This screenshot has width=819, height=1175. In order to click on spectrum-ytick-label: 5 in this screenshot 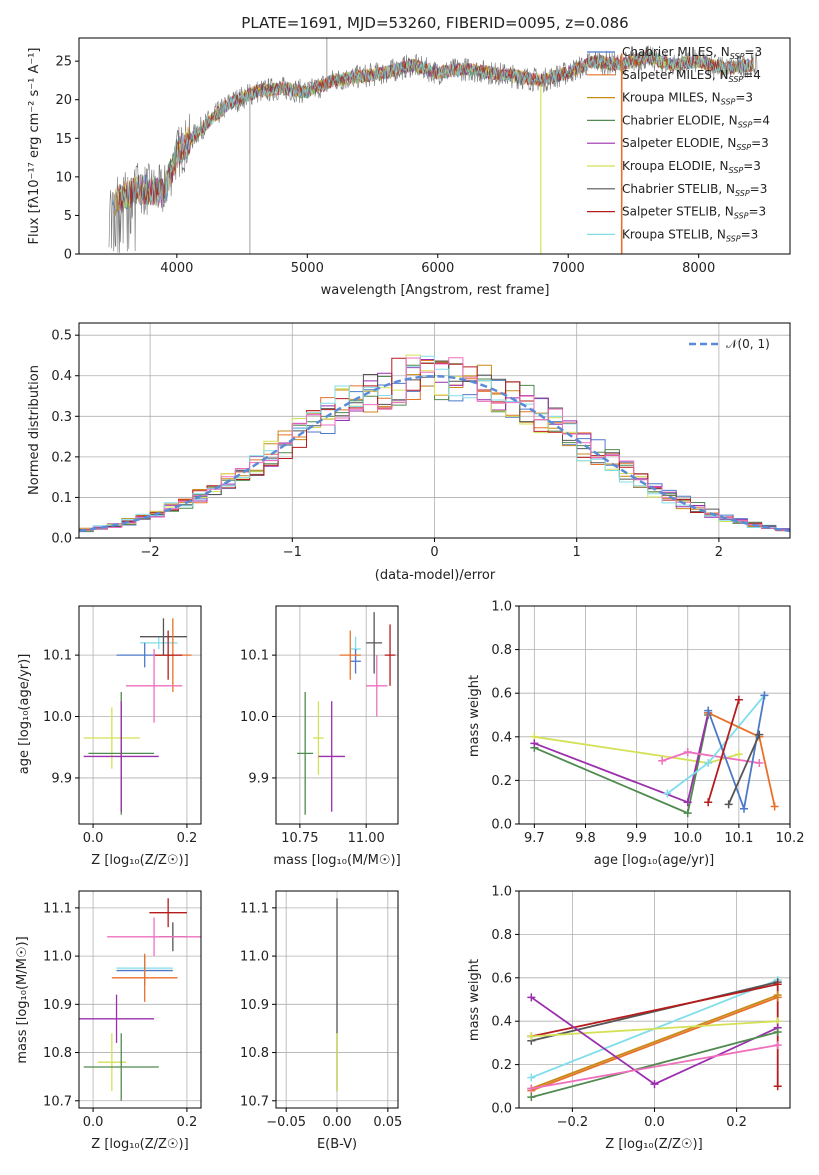, I will do `click(68, 216)`.